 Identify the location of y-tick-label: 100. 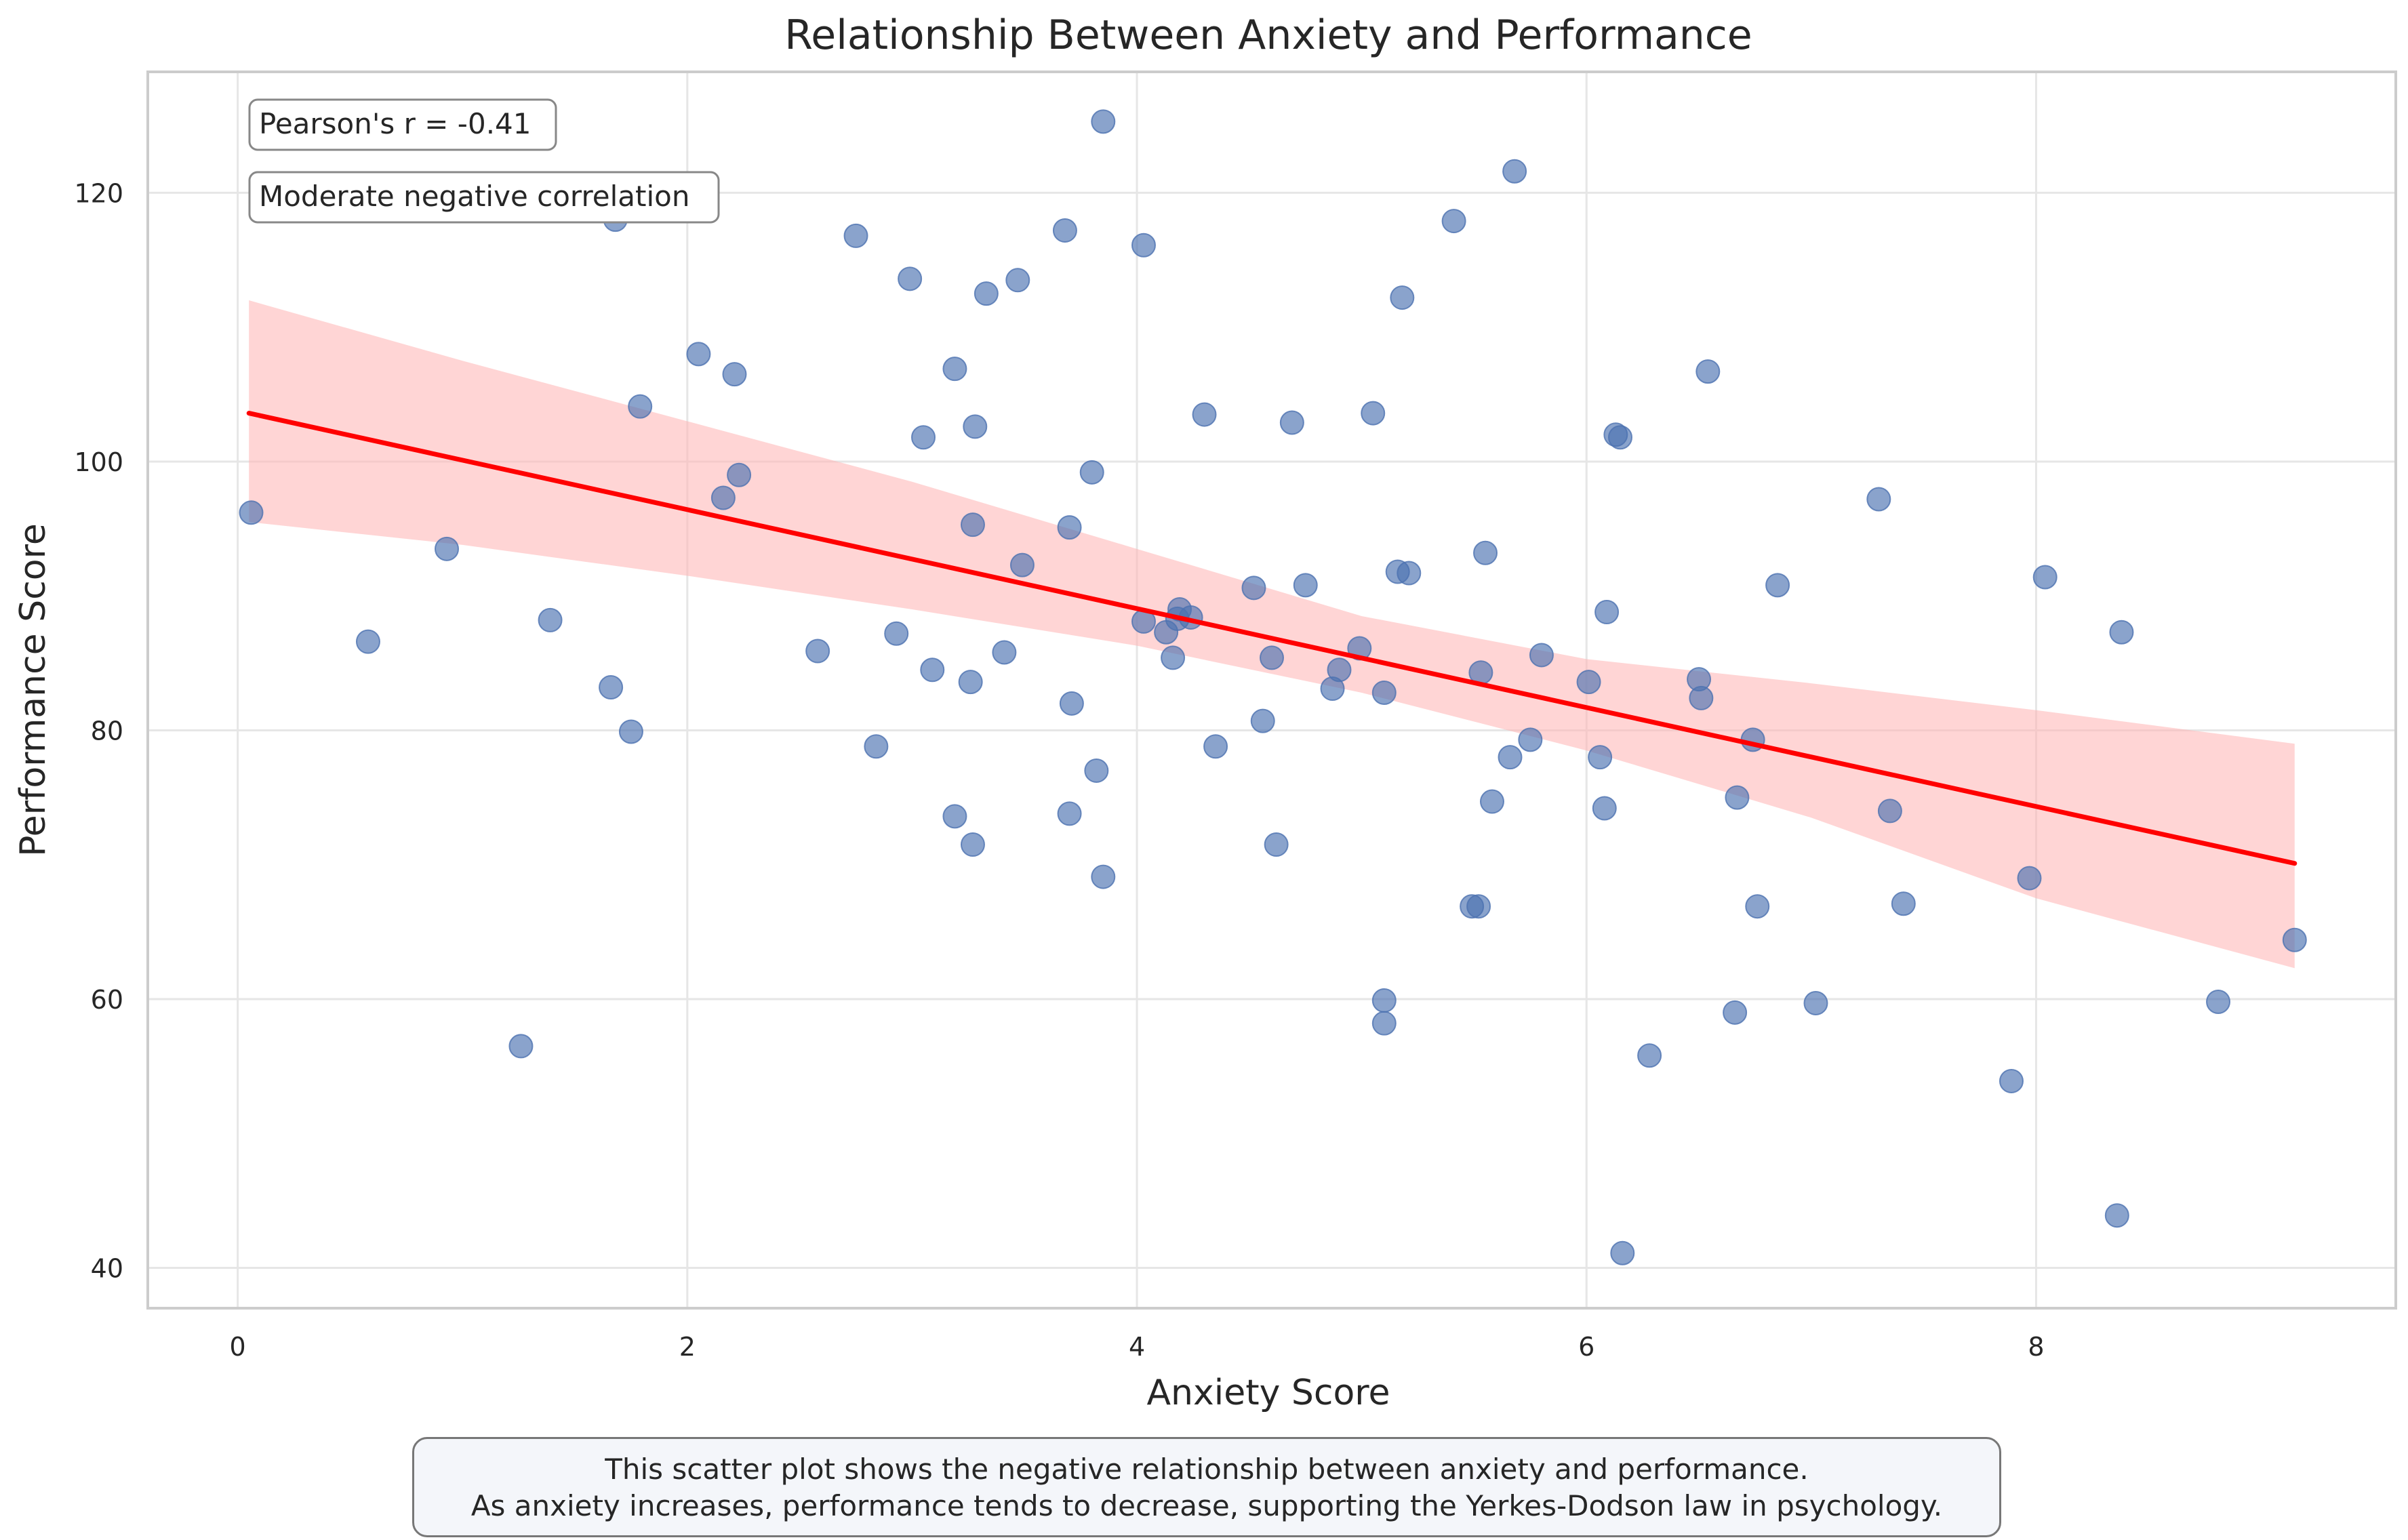
(98, 462).